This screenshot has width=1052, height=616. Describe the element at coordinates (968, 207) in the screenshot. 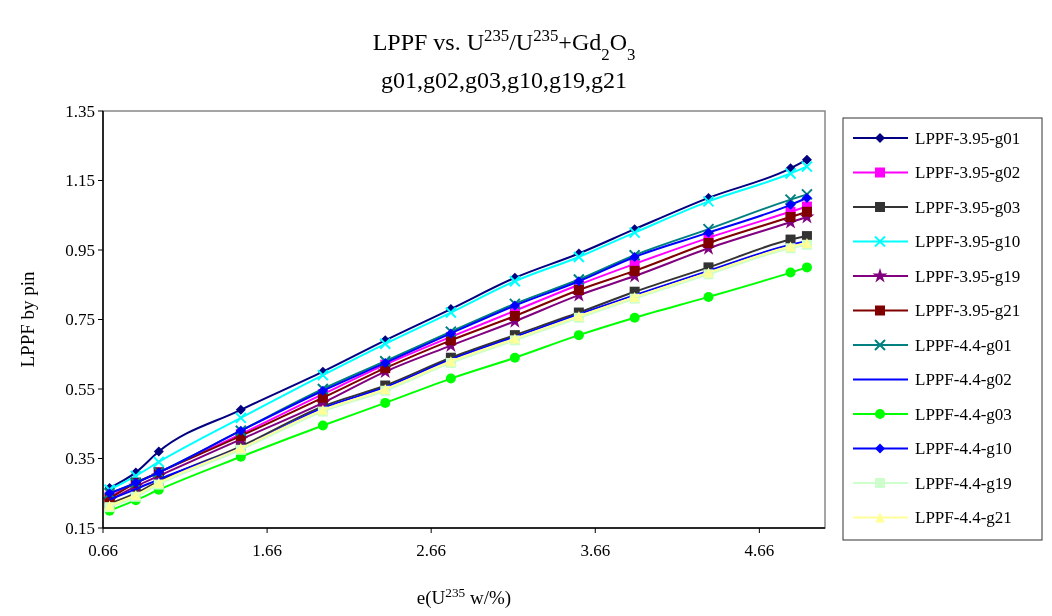

I see `legend-label: LPPF-3.95-g03` at that location.